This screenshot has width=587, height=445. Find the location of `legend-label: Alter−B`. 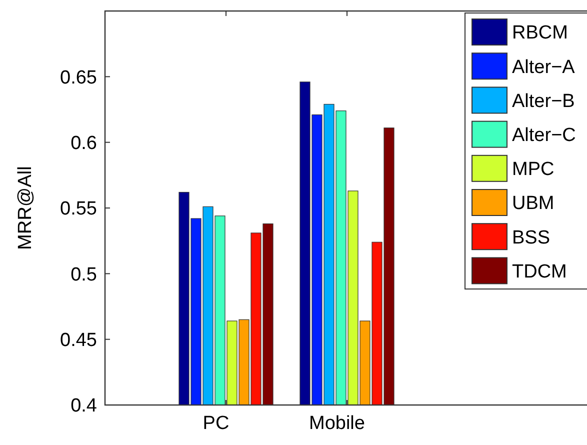

legend-label: Alter−B is located at coordinates (543, 101).